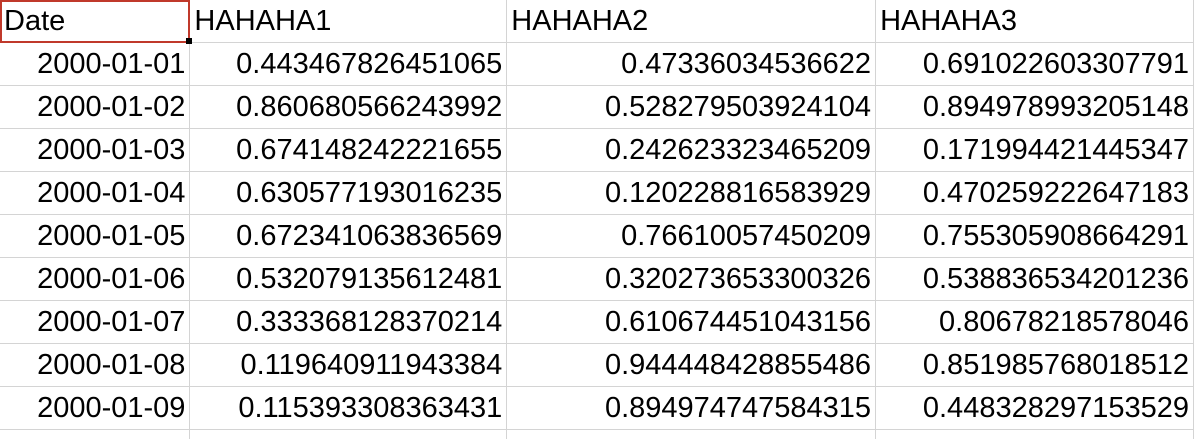  I want to click on date-cell: 2000-01-05, so click(95, 236).